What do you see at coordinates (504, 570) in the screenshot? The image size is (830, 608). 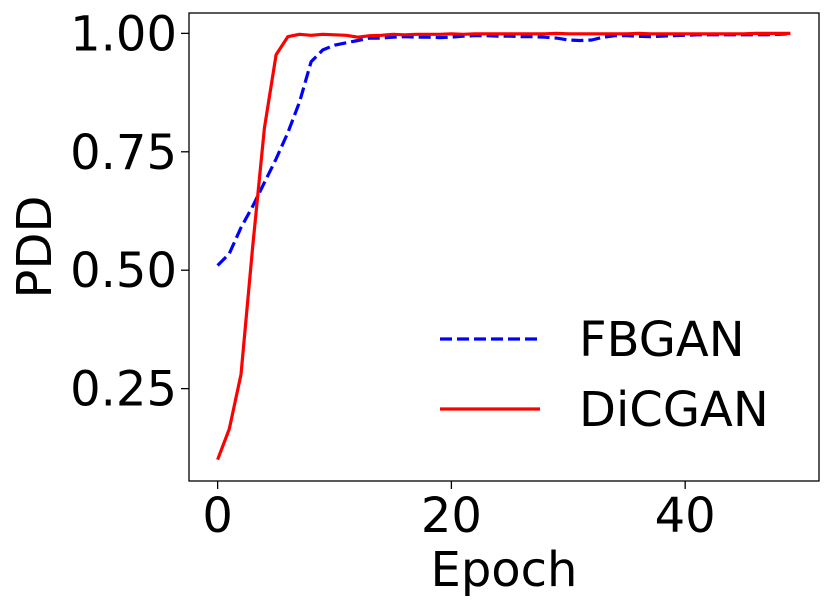 I see `x-axis-label: Epoch` at bounding box center [504, 570].